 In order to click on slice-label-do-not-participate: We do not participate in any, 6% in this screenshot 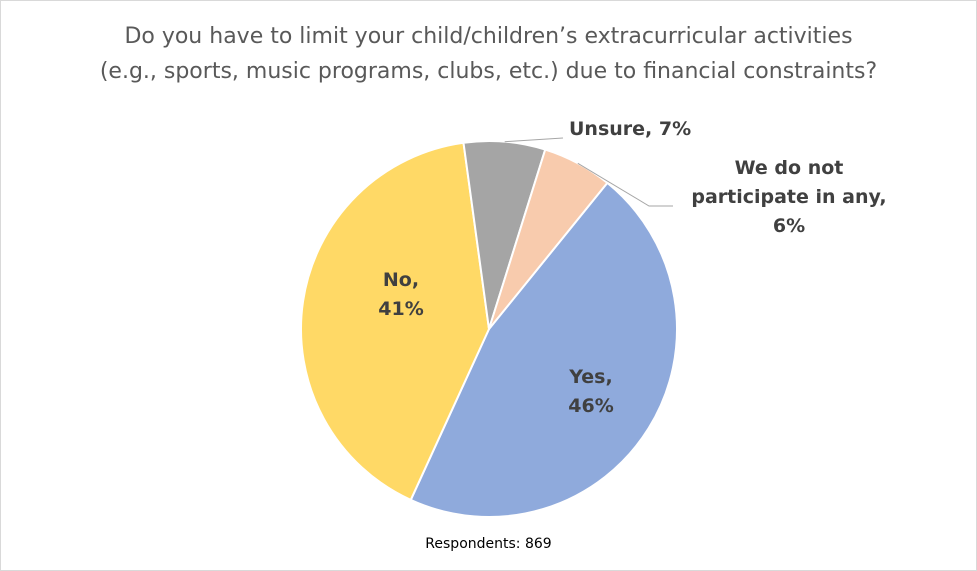, I will do `click(789, 197)`.